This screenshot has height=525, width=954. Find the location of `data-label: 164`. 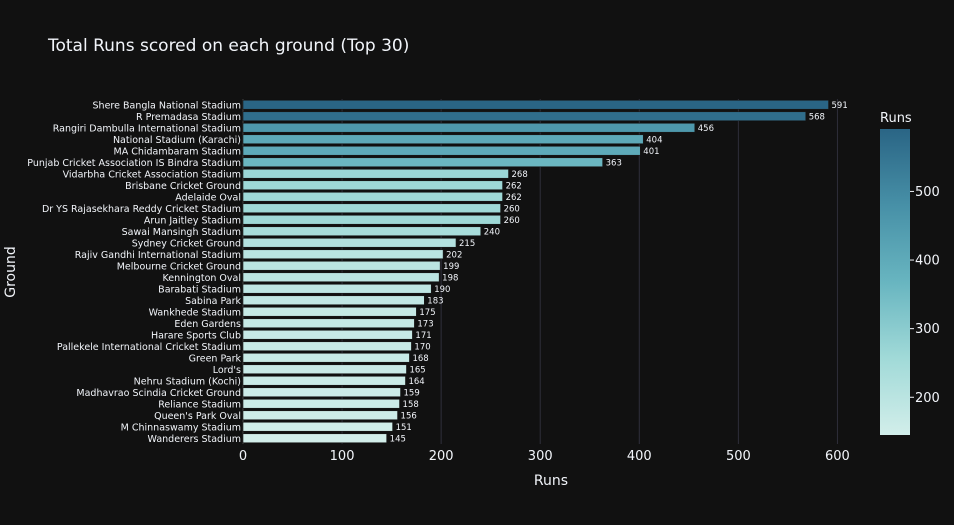

data-label: 164 is located at coordinates (416, 382).